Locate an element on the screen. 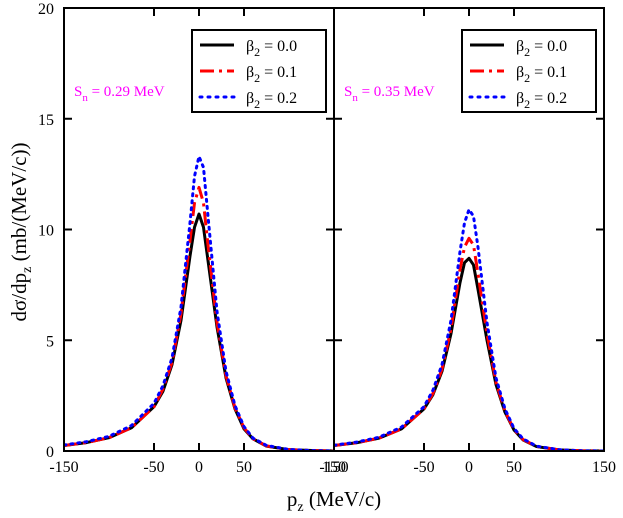 This screenshot has height=518, width=623. separation-energy-label: Sn = 0.35 MeV is located at coordinates (389, 94).